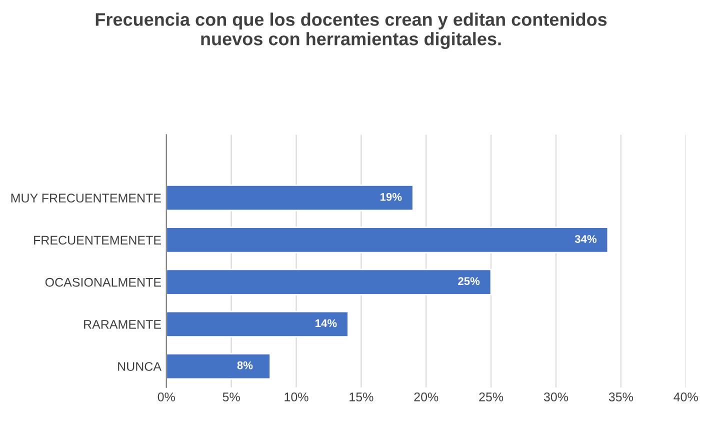 Image resolution: width=702 pixels, height=421 pixels. I want to click on x-tick-label: 25%, so click(491, 397).